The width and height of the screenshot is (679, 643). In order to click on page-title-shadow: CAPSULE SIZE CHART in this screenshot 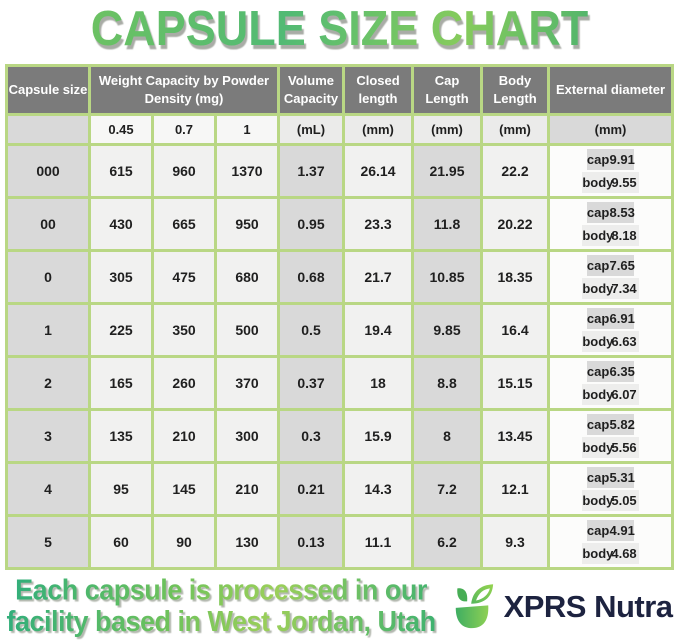, I will do `click(341, 32)`.